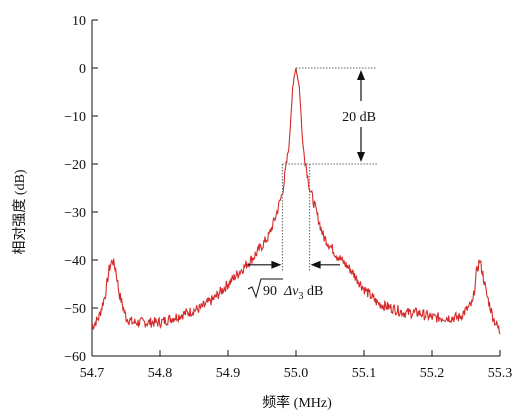 This screenshot has width=518, height=413. What do you see at coordinates (432, 373) in the screenshot?
I see `x-tick-label: 55.2` at bounding box center [432, 373].